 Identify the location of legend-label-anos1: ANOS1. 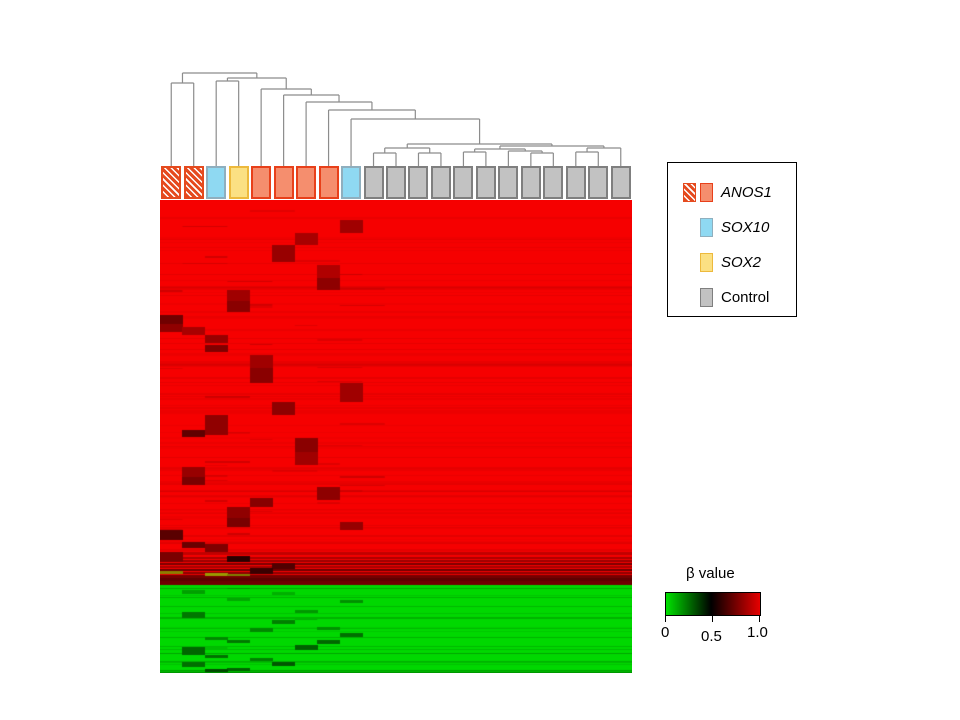
(746, 192).